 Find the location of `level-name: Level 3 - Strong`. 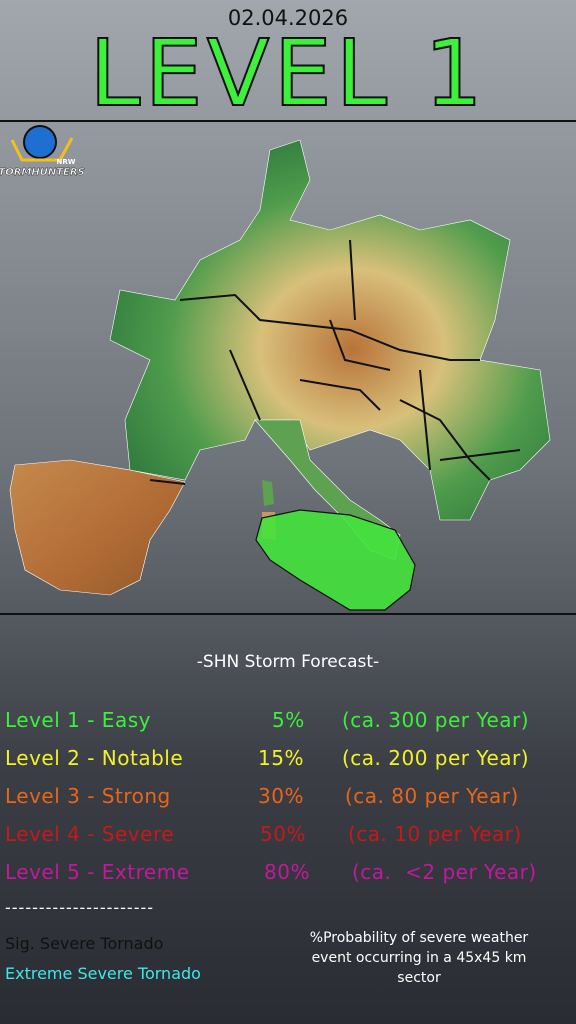

level-name: Level 3 - Strong is located at coordinates (88, 796).